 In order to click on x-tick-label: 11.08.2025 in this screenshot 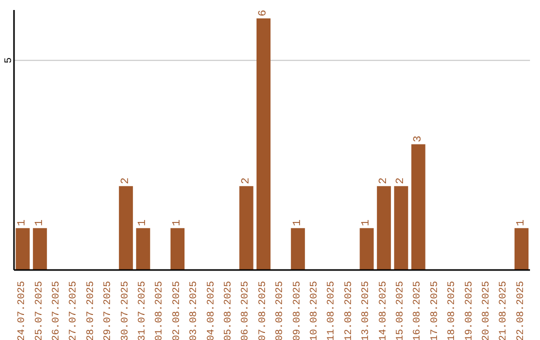, I will do `click(332, 310)`.